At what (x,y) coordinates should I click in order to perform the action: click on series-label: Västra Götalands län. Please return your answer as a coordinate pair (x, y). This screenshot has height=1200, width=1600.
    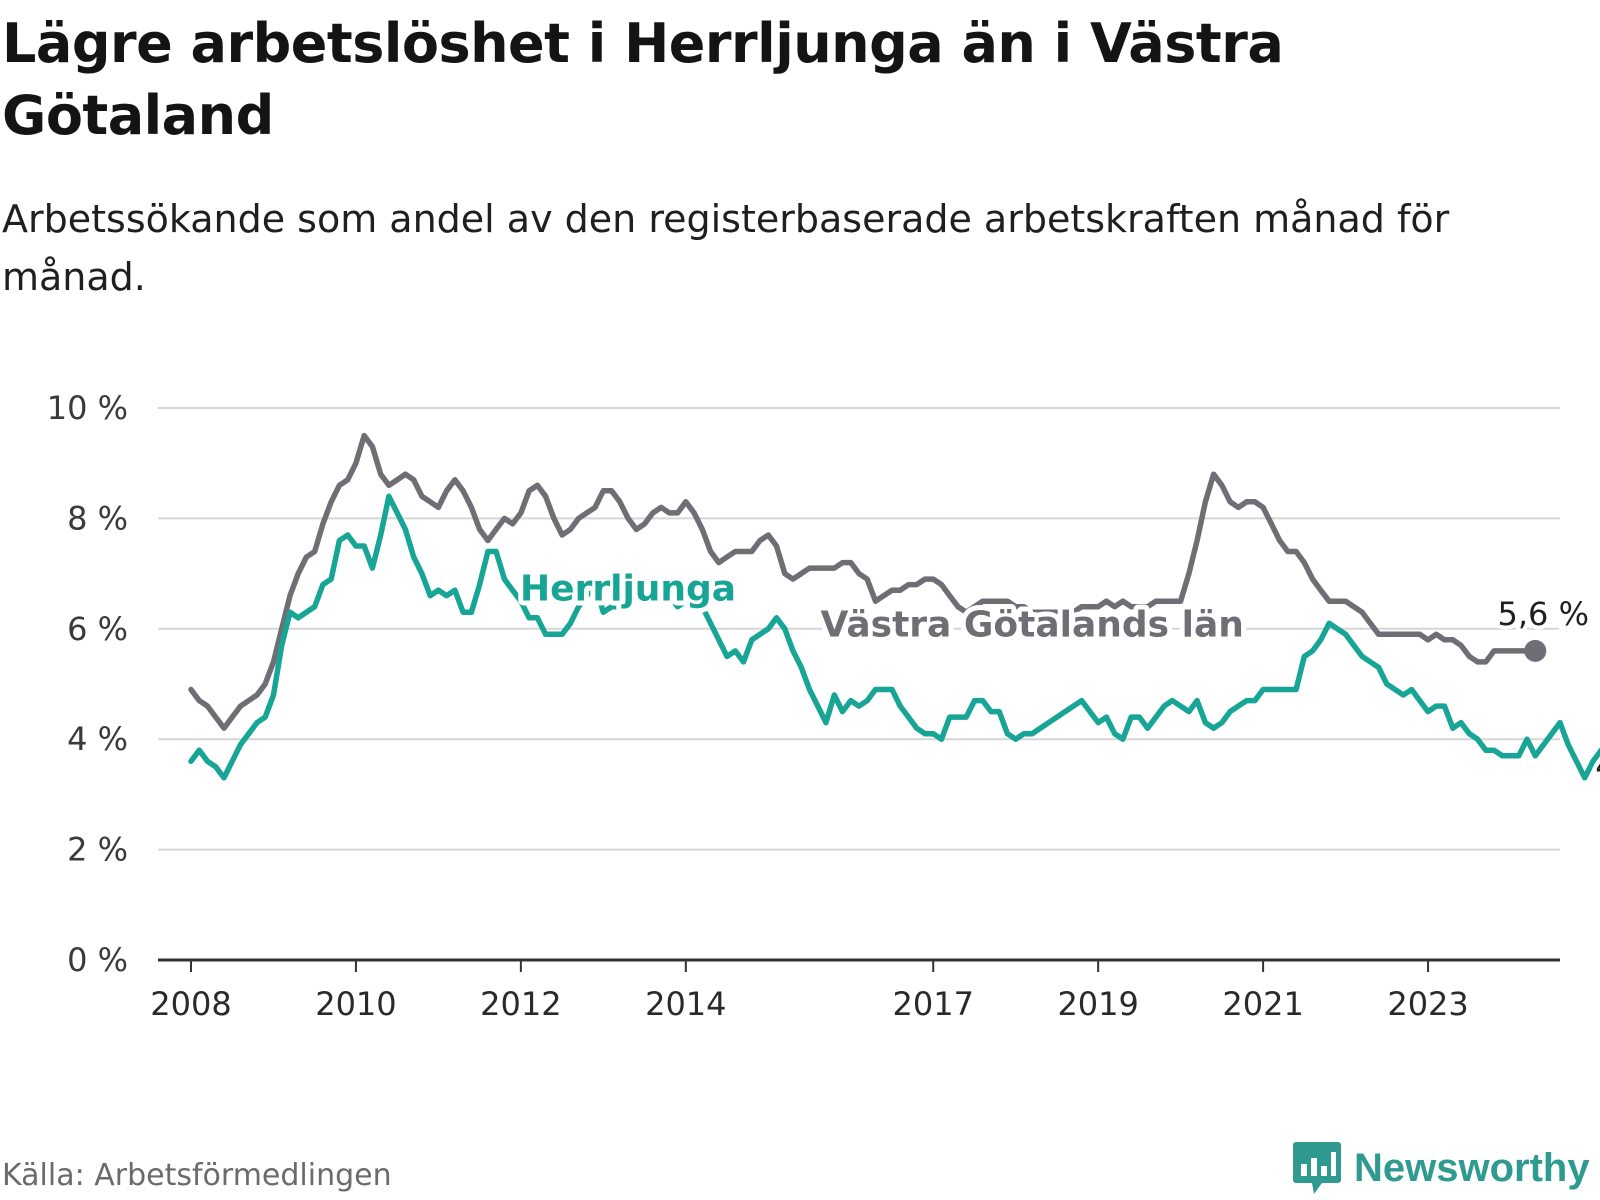
    Looking at the image, I should click on (1031, 624).